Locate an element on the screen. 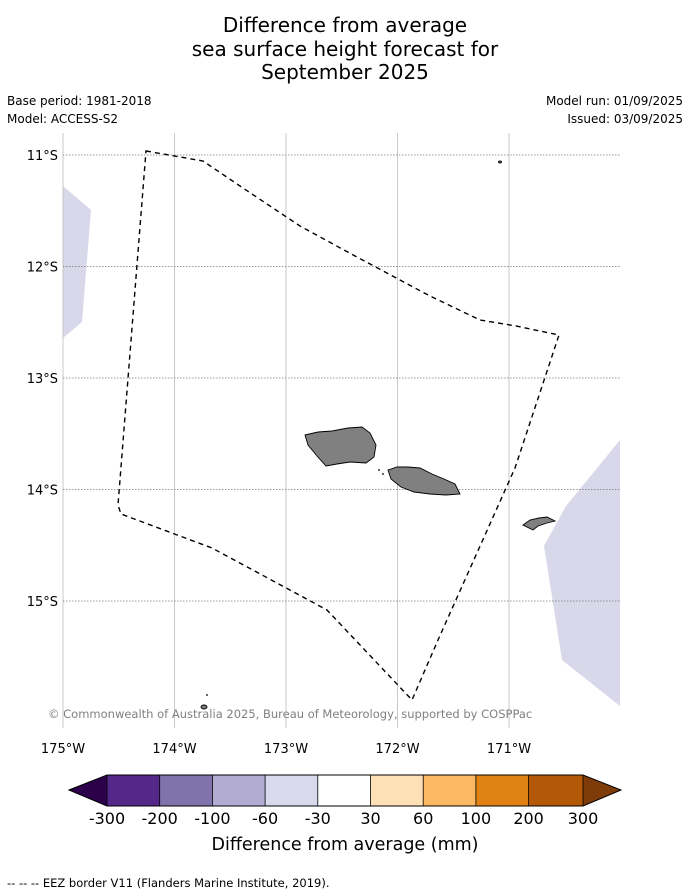 This screenshot has height=896, width=690. colorbar-tick-labels: -300 -200 -100 -60 -30 30 60 100 200 300 is located at coordinates (343, 818).